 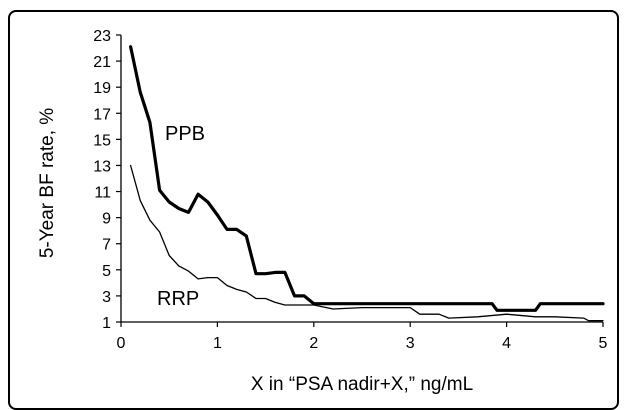 What do you see at coordinates (102, 62) in the screenshot?
I see `y-tick-label: 21` at bounding box center [102, 62].